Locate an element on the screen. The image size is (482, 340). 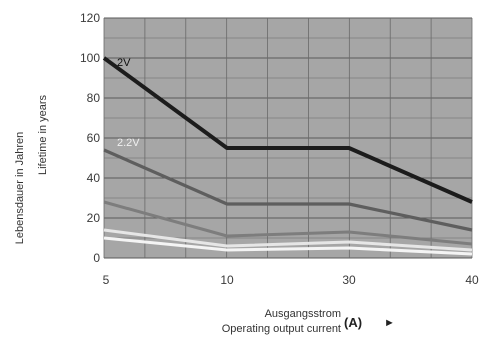
y-tick-label: 120 is located at coordinates (90, 18).